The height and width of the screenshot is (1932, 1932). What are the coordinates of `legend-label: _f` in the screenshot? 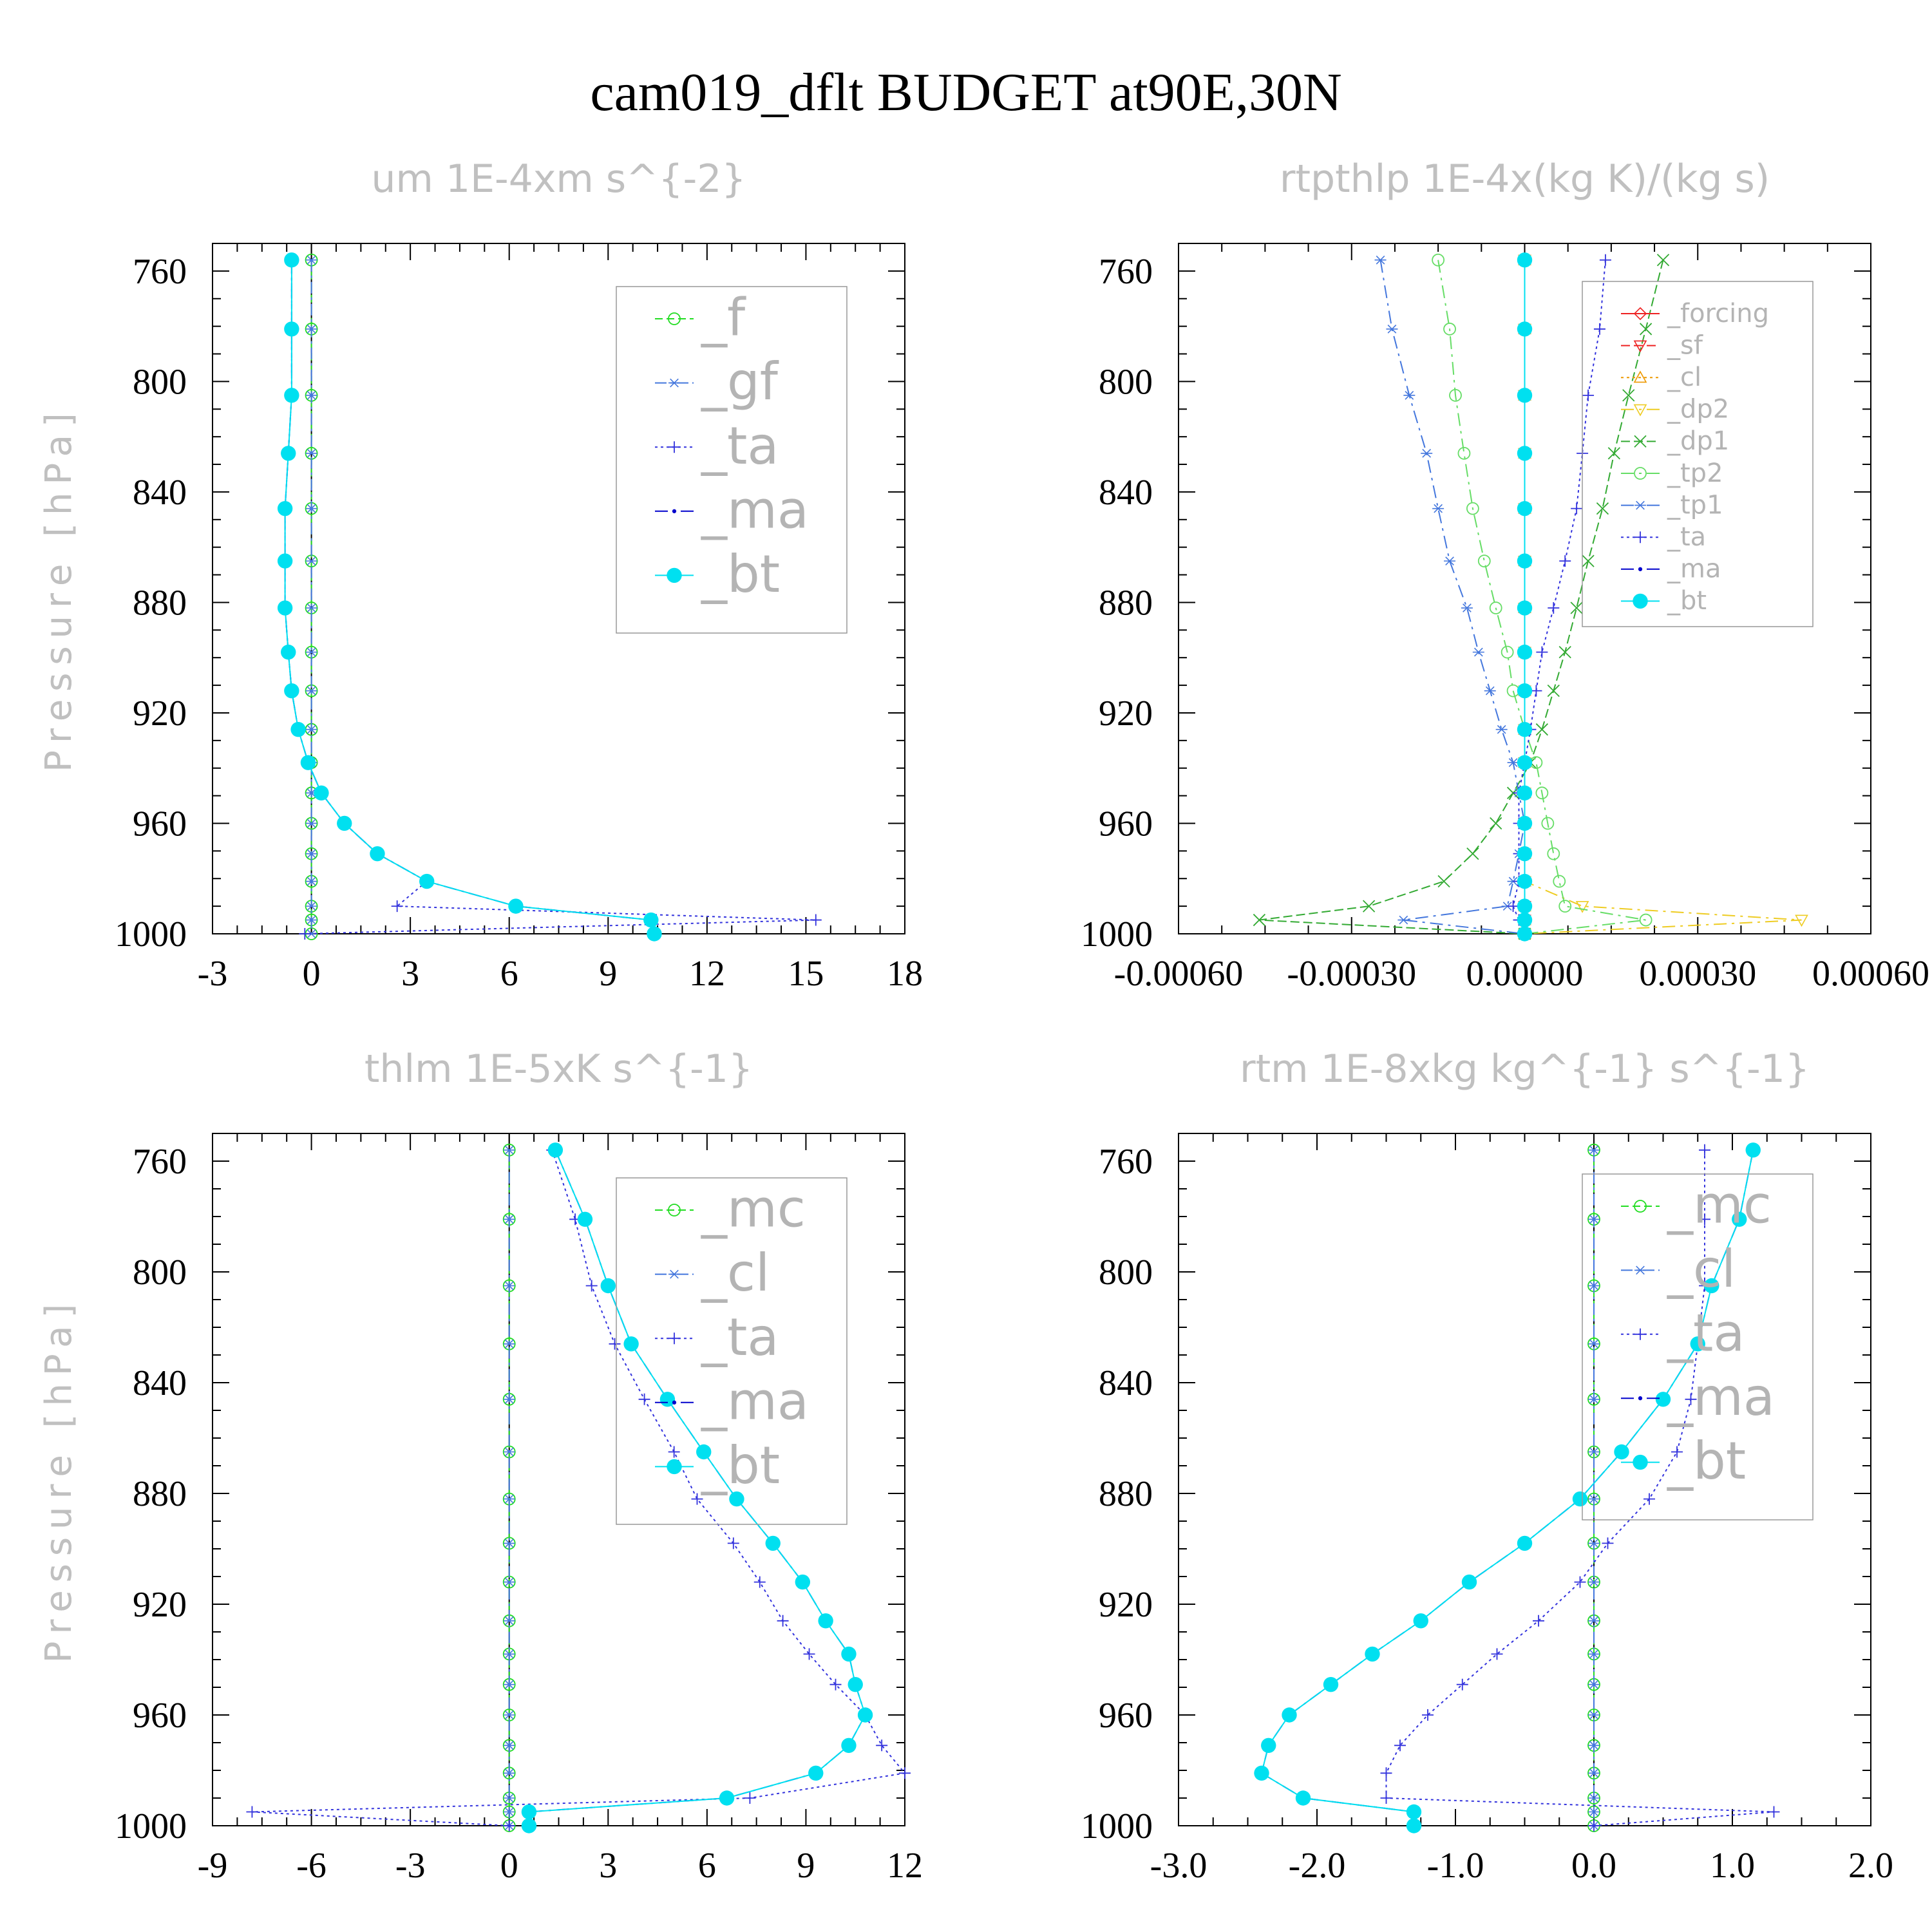 It's located at (723, 318).